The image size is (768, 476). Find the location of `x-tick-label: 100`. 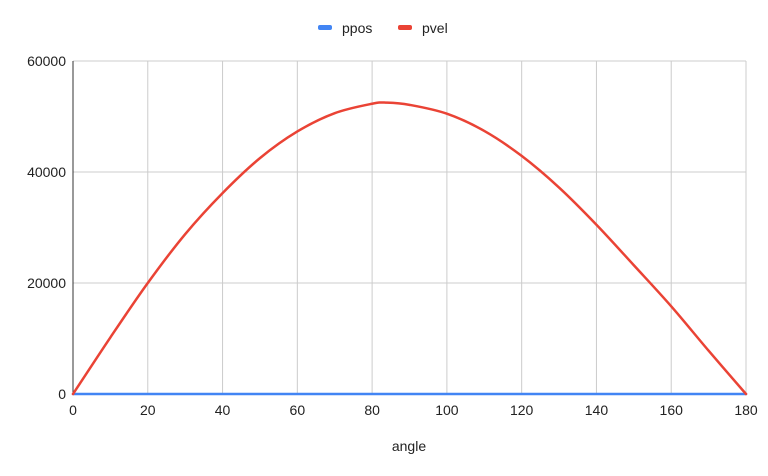

x-tick-label: 100 is located at coordinates (447, 410).